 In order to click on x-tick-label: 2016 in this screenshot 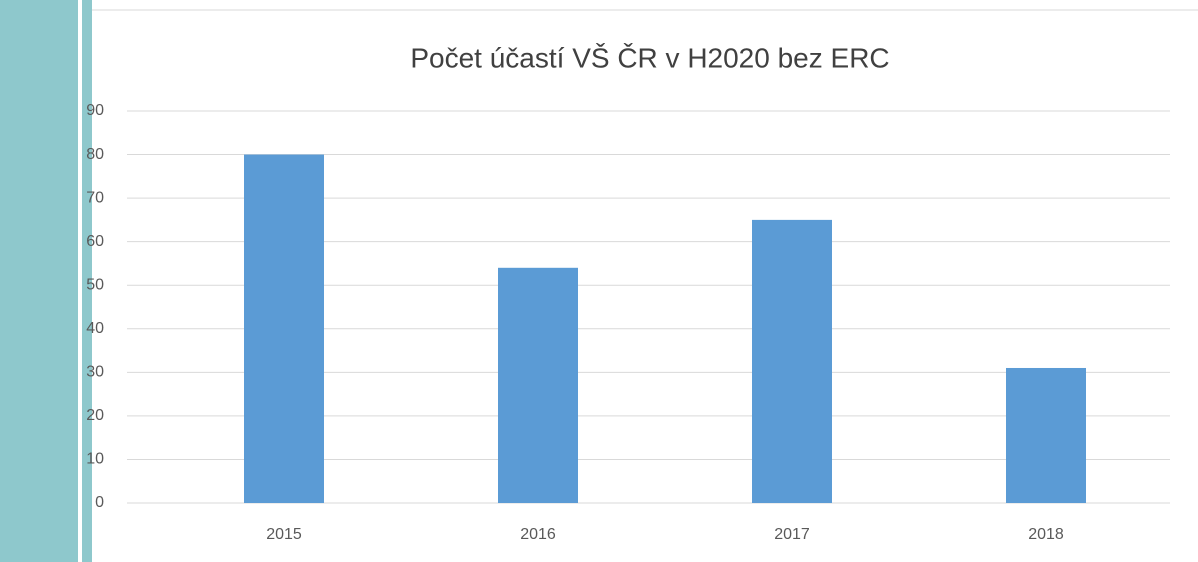, I will do `click(538, 534)`.